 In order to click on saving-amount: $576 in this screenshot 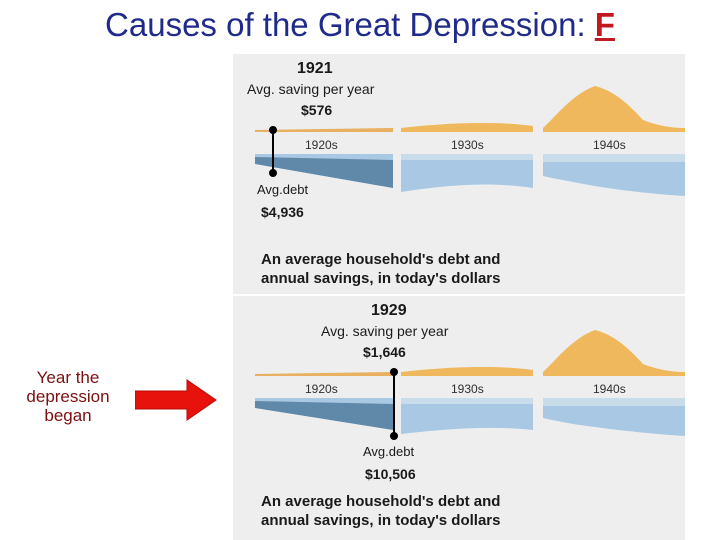, I will do `click(317, 110)`.